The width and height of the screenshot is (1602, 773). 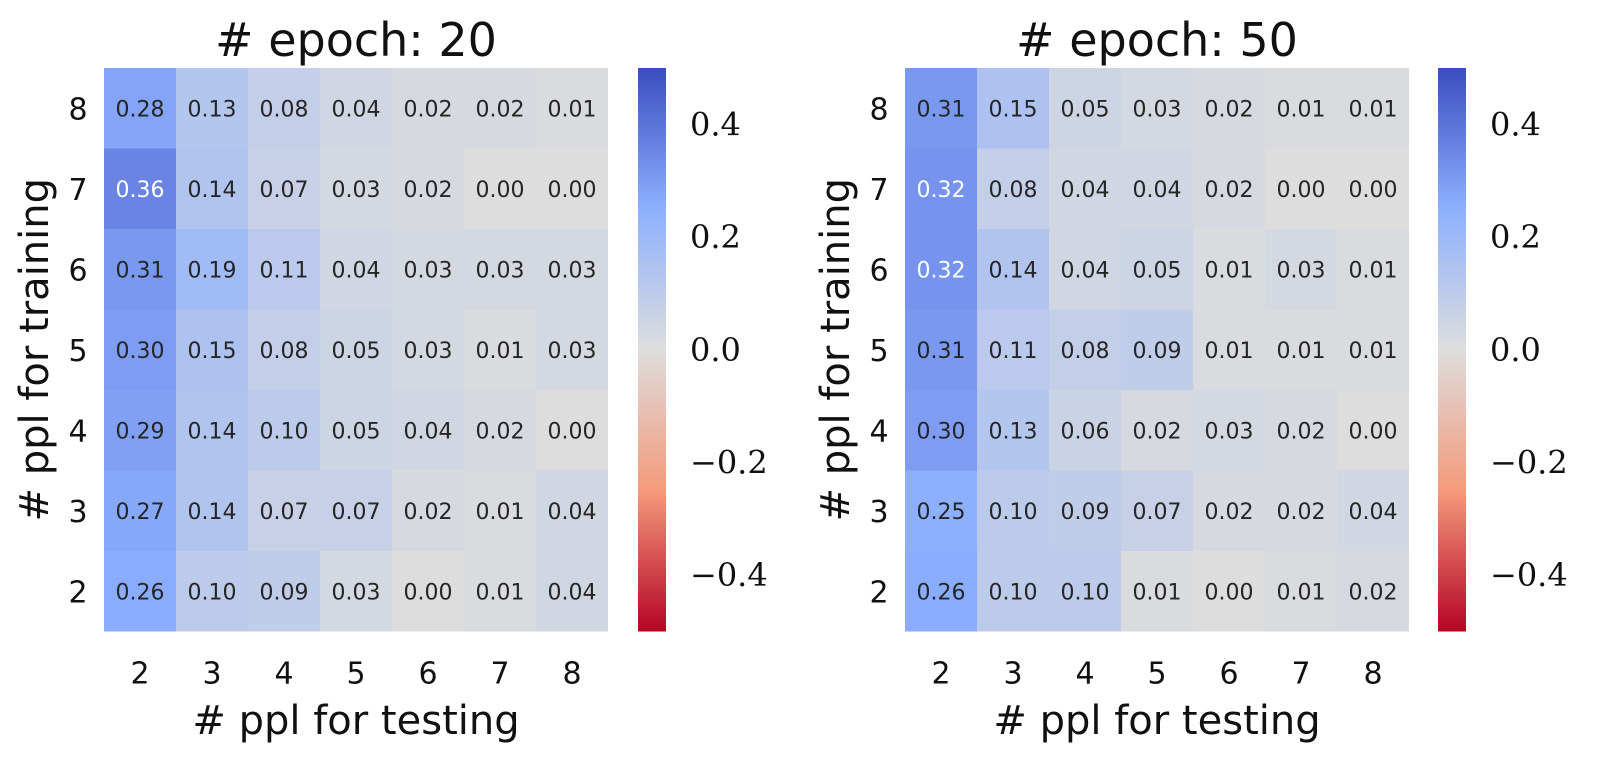 What do you see at coordinates (139, 674) in the screenshot?
I see `x-tick-label: 2` at bounding box center [139, 674].